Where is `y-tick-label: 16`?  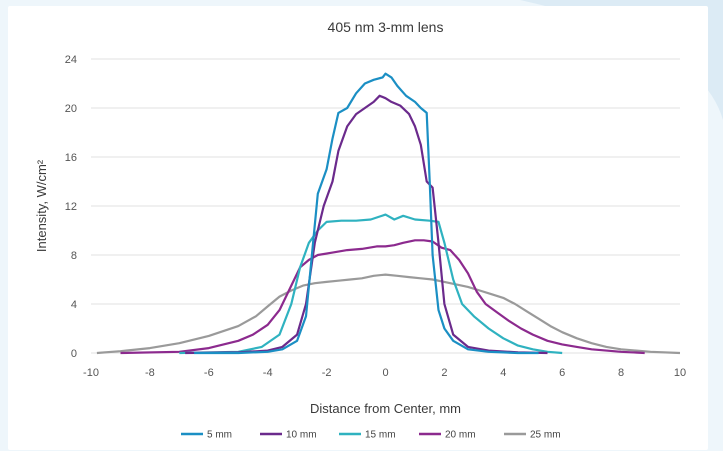
y-tick-label: 16 is located at coordinates (71, 158).